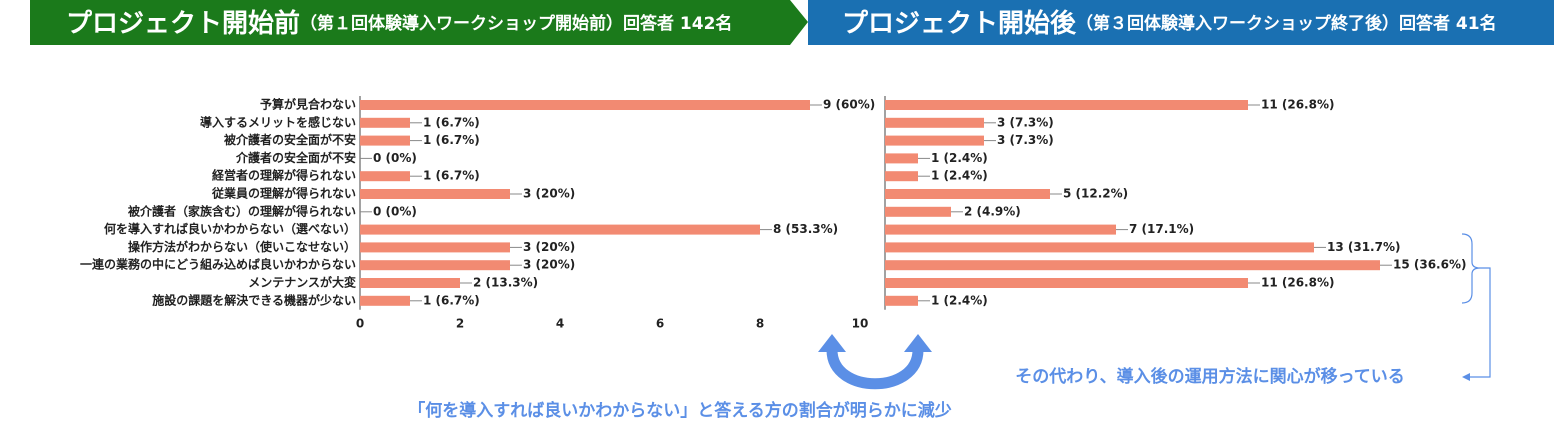  What do you see at coordinates (230, 228) in the screenshot?
I see `category-label: 何を導入すれば良いかわからない（選べない）` at bounding box center [230, 228].